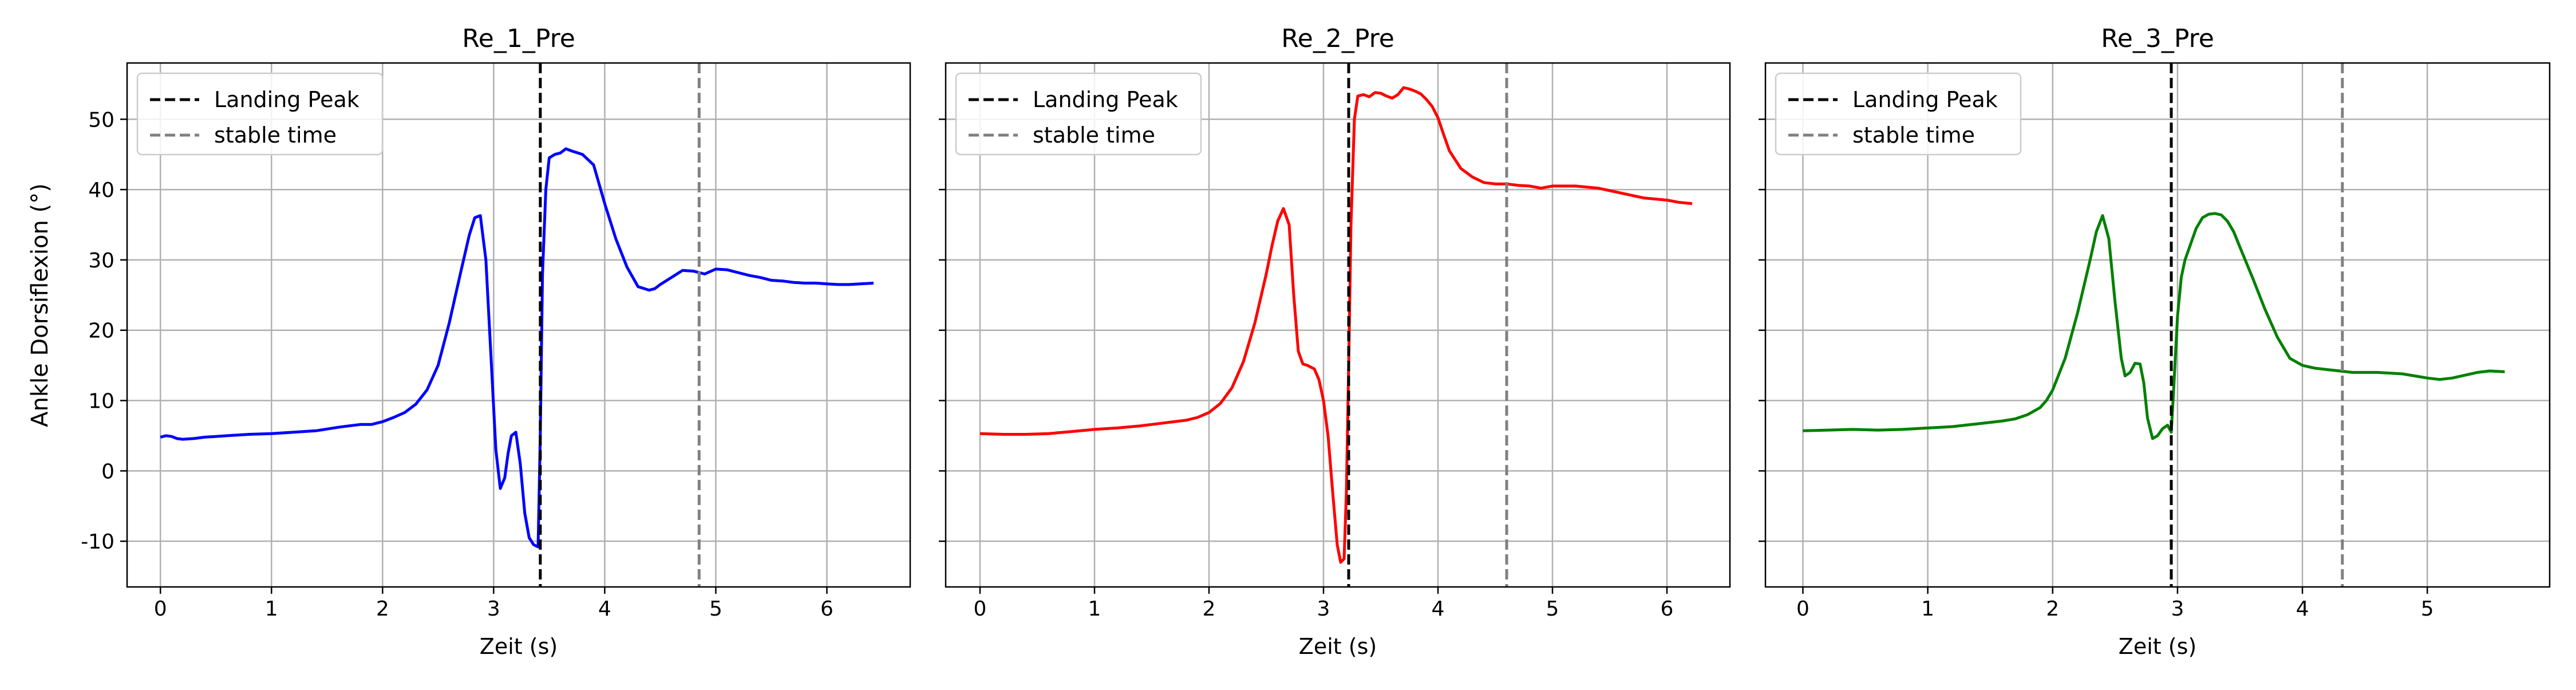  Describe the element at coordinates (101, 331) in the screenshot. I see `y-tick-label: 20` at that location.